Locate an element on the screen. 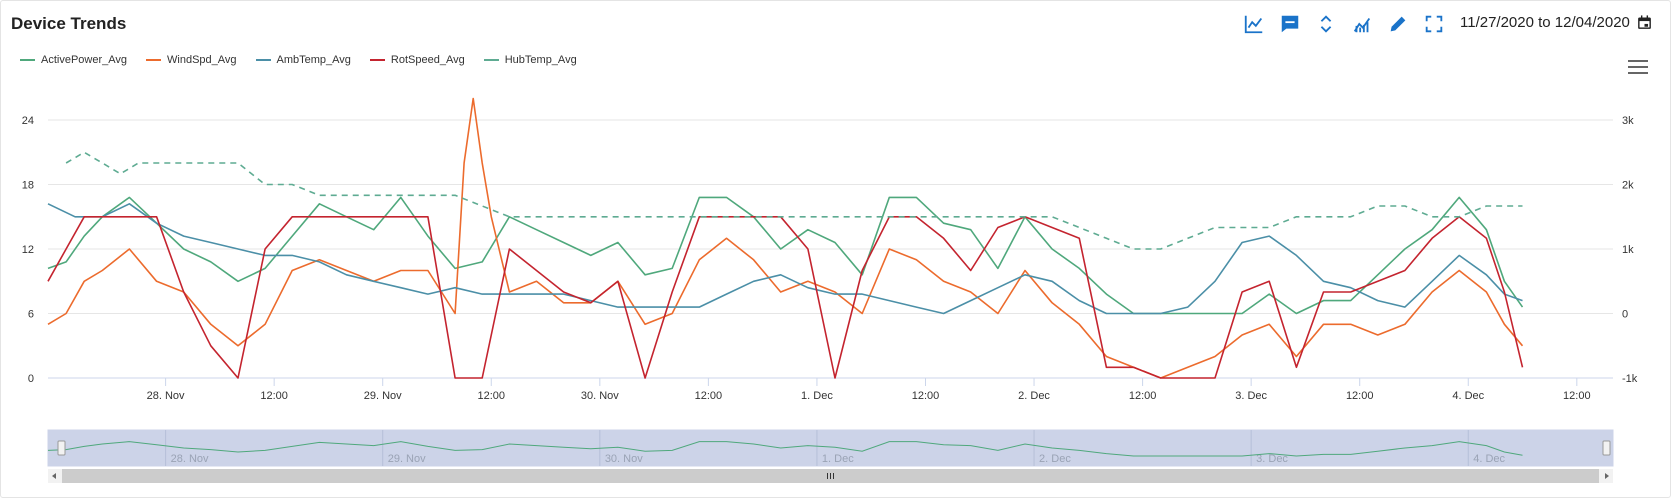 This screenshot has height=498, width=1671. calendar-icon is located at coordinates (1644, 22).